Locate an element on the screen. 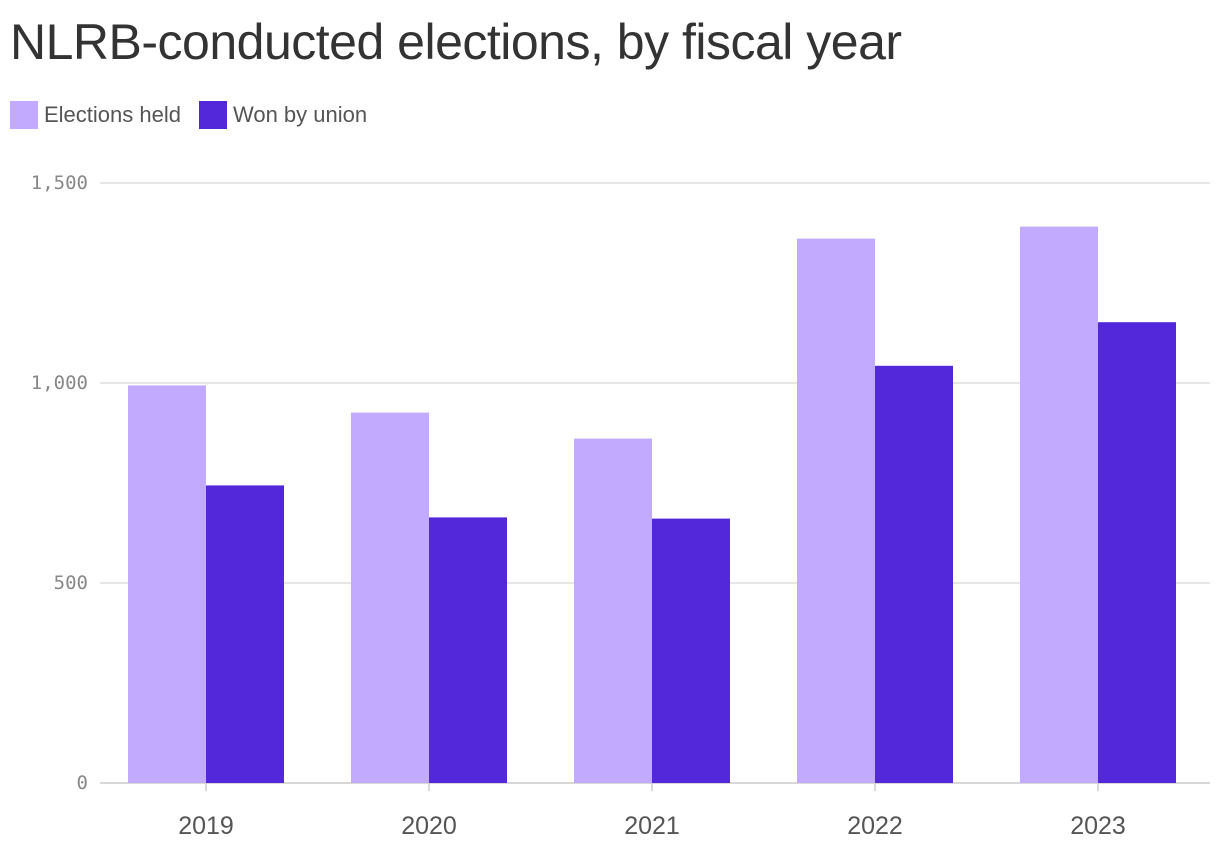 This screenshot has width=1220, height=858. y-axis-ticks: 0 500 1,000 1,500 is located at coordinates (59, 483).